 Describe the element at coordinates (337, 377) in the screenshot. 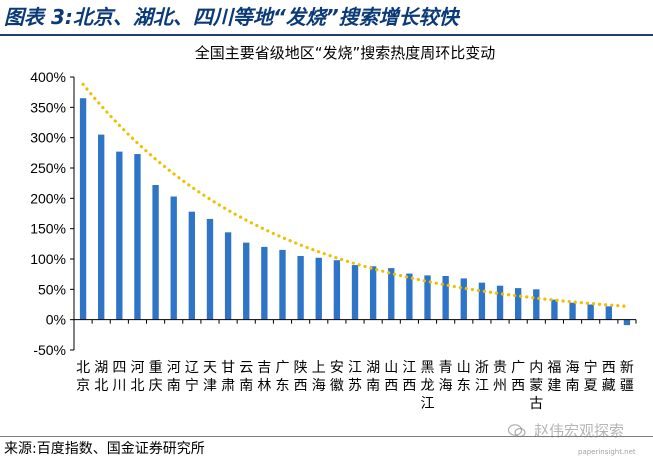

I see `x-tick-label: 安徽` at that location.